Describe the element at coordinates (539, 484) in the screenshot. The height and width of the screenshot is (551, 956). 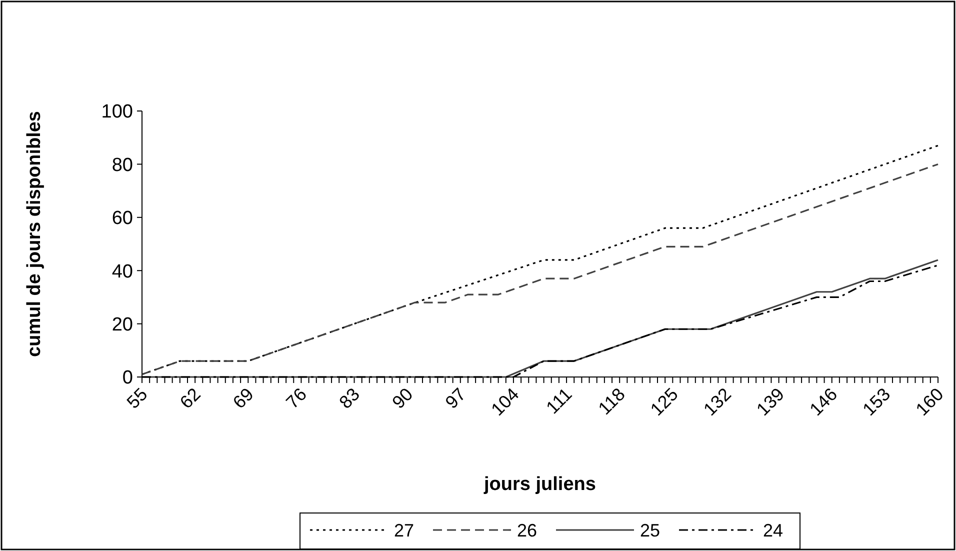
I see `x-axis-title: jours juliens` at that location.